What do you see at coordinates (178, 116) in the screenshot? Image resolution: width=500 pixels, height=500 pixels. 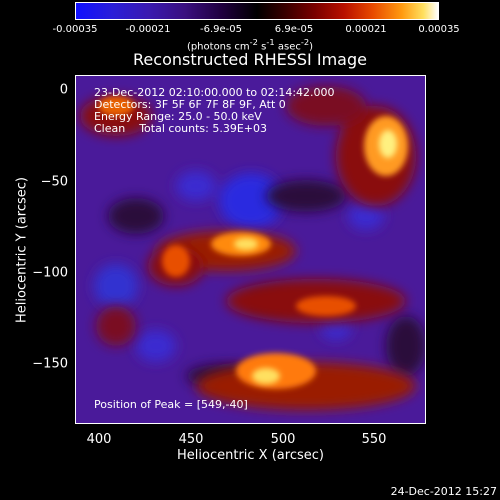 I see `info-energy-range: Energy Range: 25.0 - 50.0 keV` at bounding box center [178, 116].